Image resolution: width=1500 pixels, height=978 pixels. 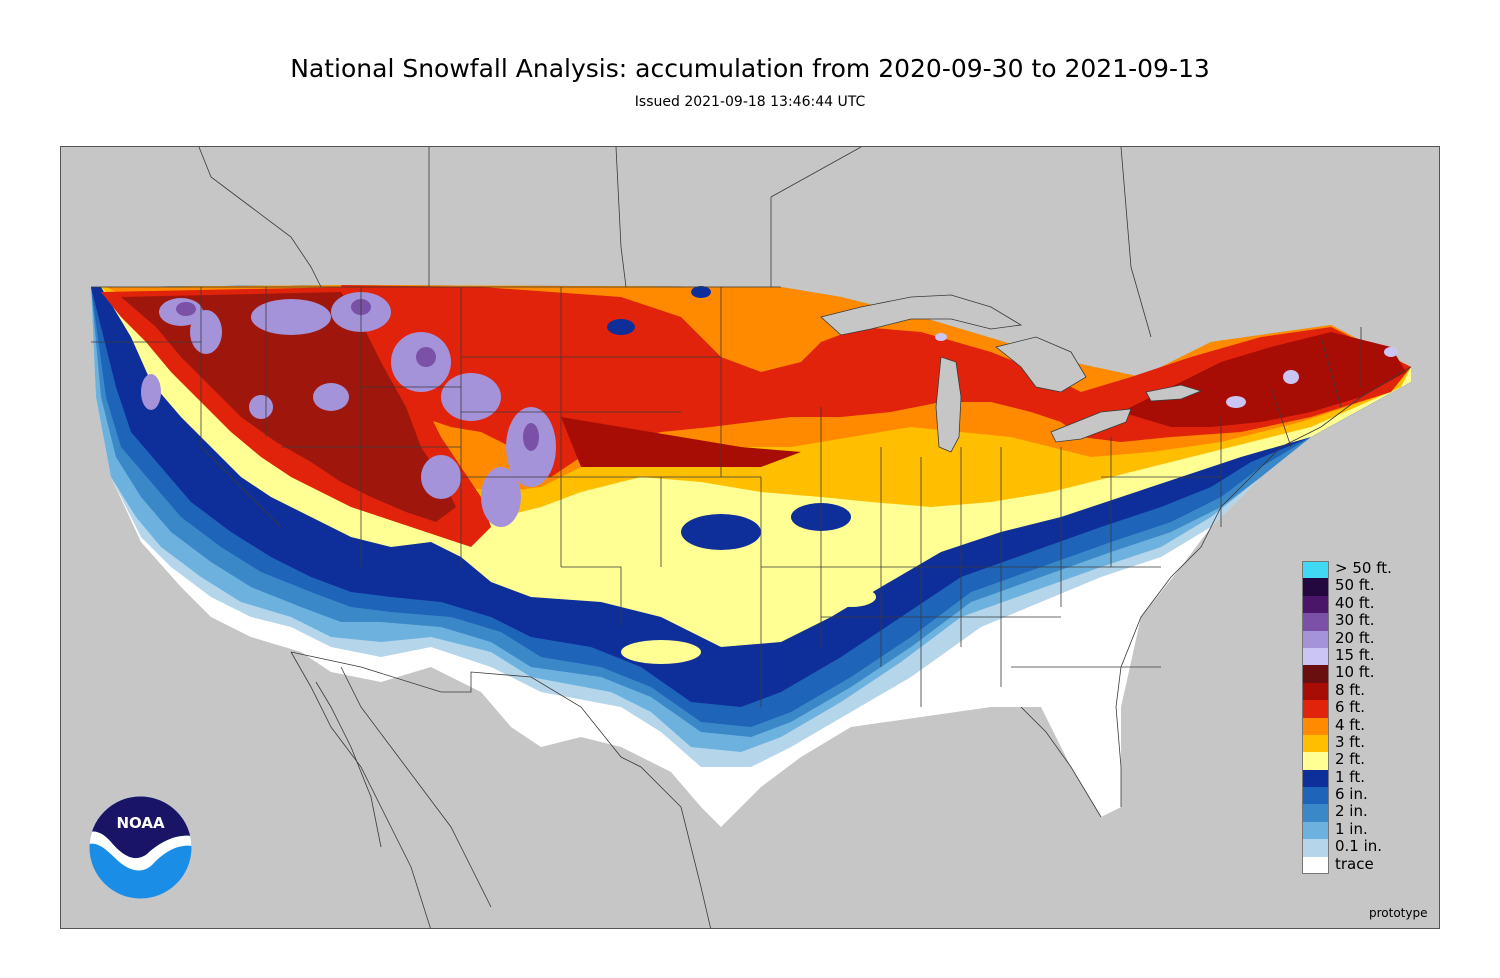 What do you see at coordinates (948, 404) in the screenshot?
I see `lake-michigan` at bounding box center [948, 404].